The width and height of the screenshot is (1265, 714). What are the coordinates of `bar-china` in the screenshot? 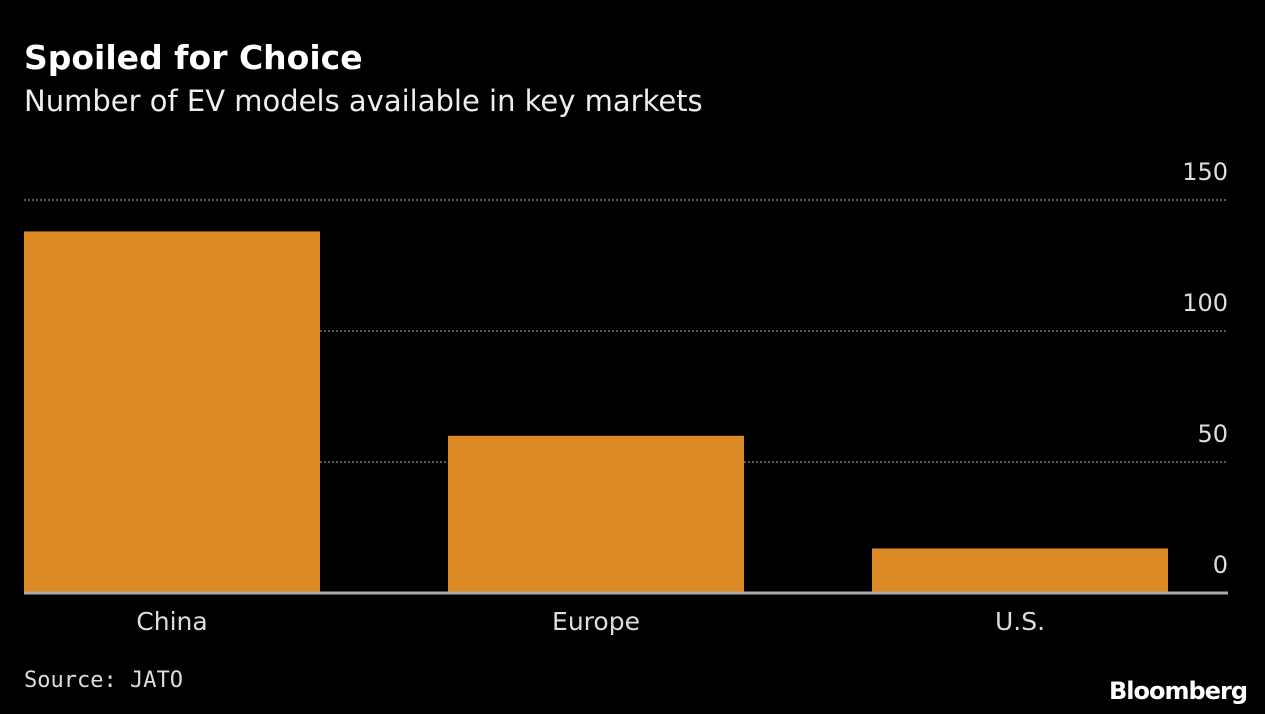 It's located at (172, 412).